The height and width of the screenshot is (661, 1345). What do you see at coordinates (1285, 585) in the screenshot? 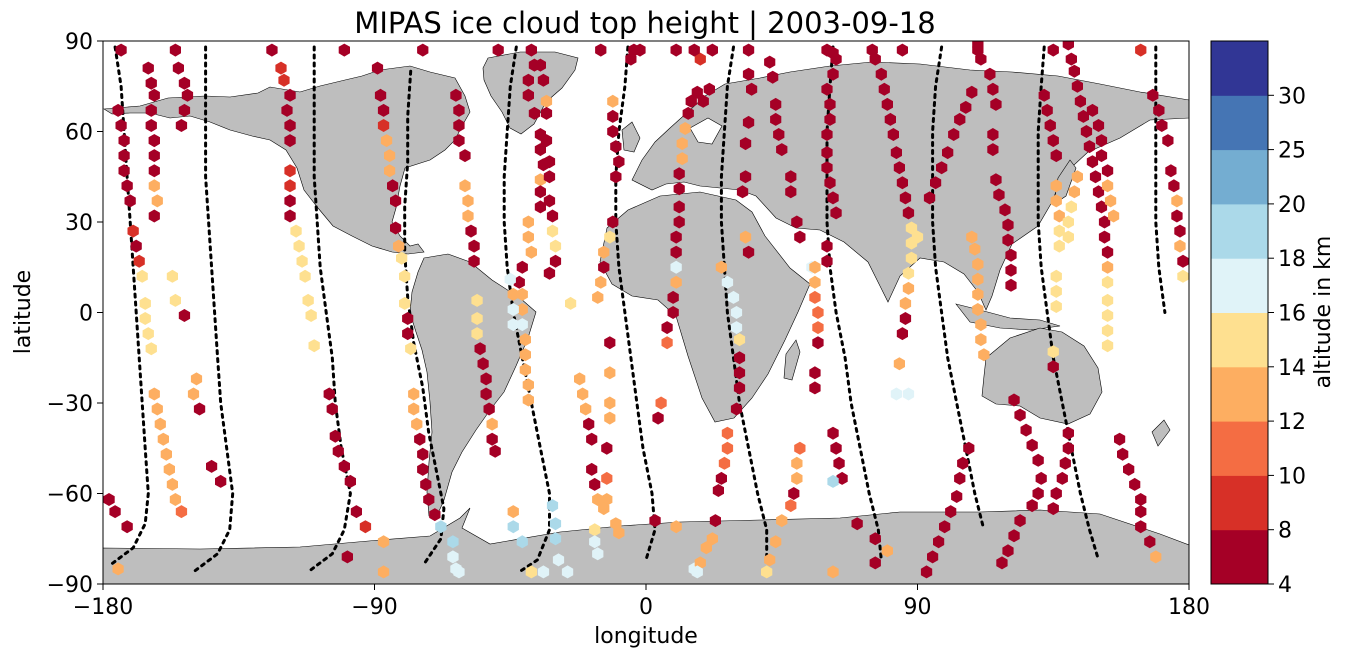
I see `colorbar-tick-label: 4` at bounding box center [1285, 585].